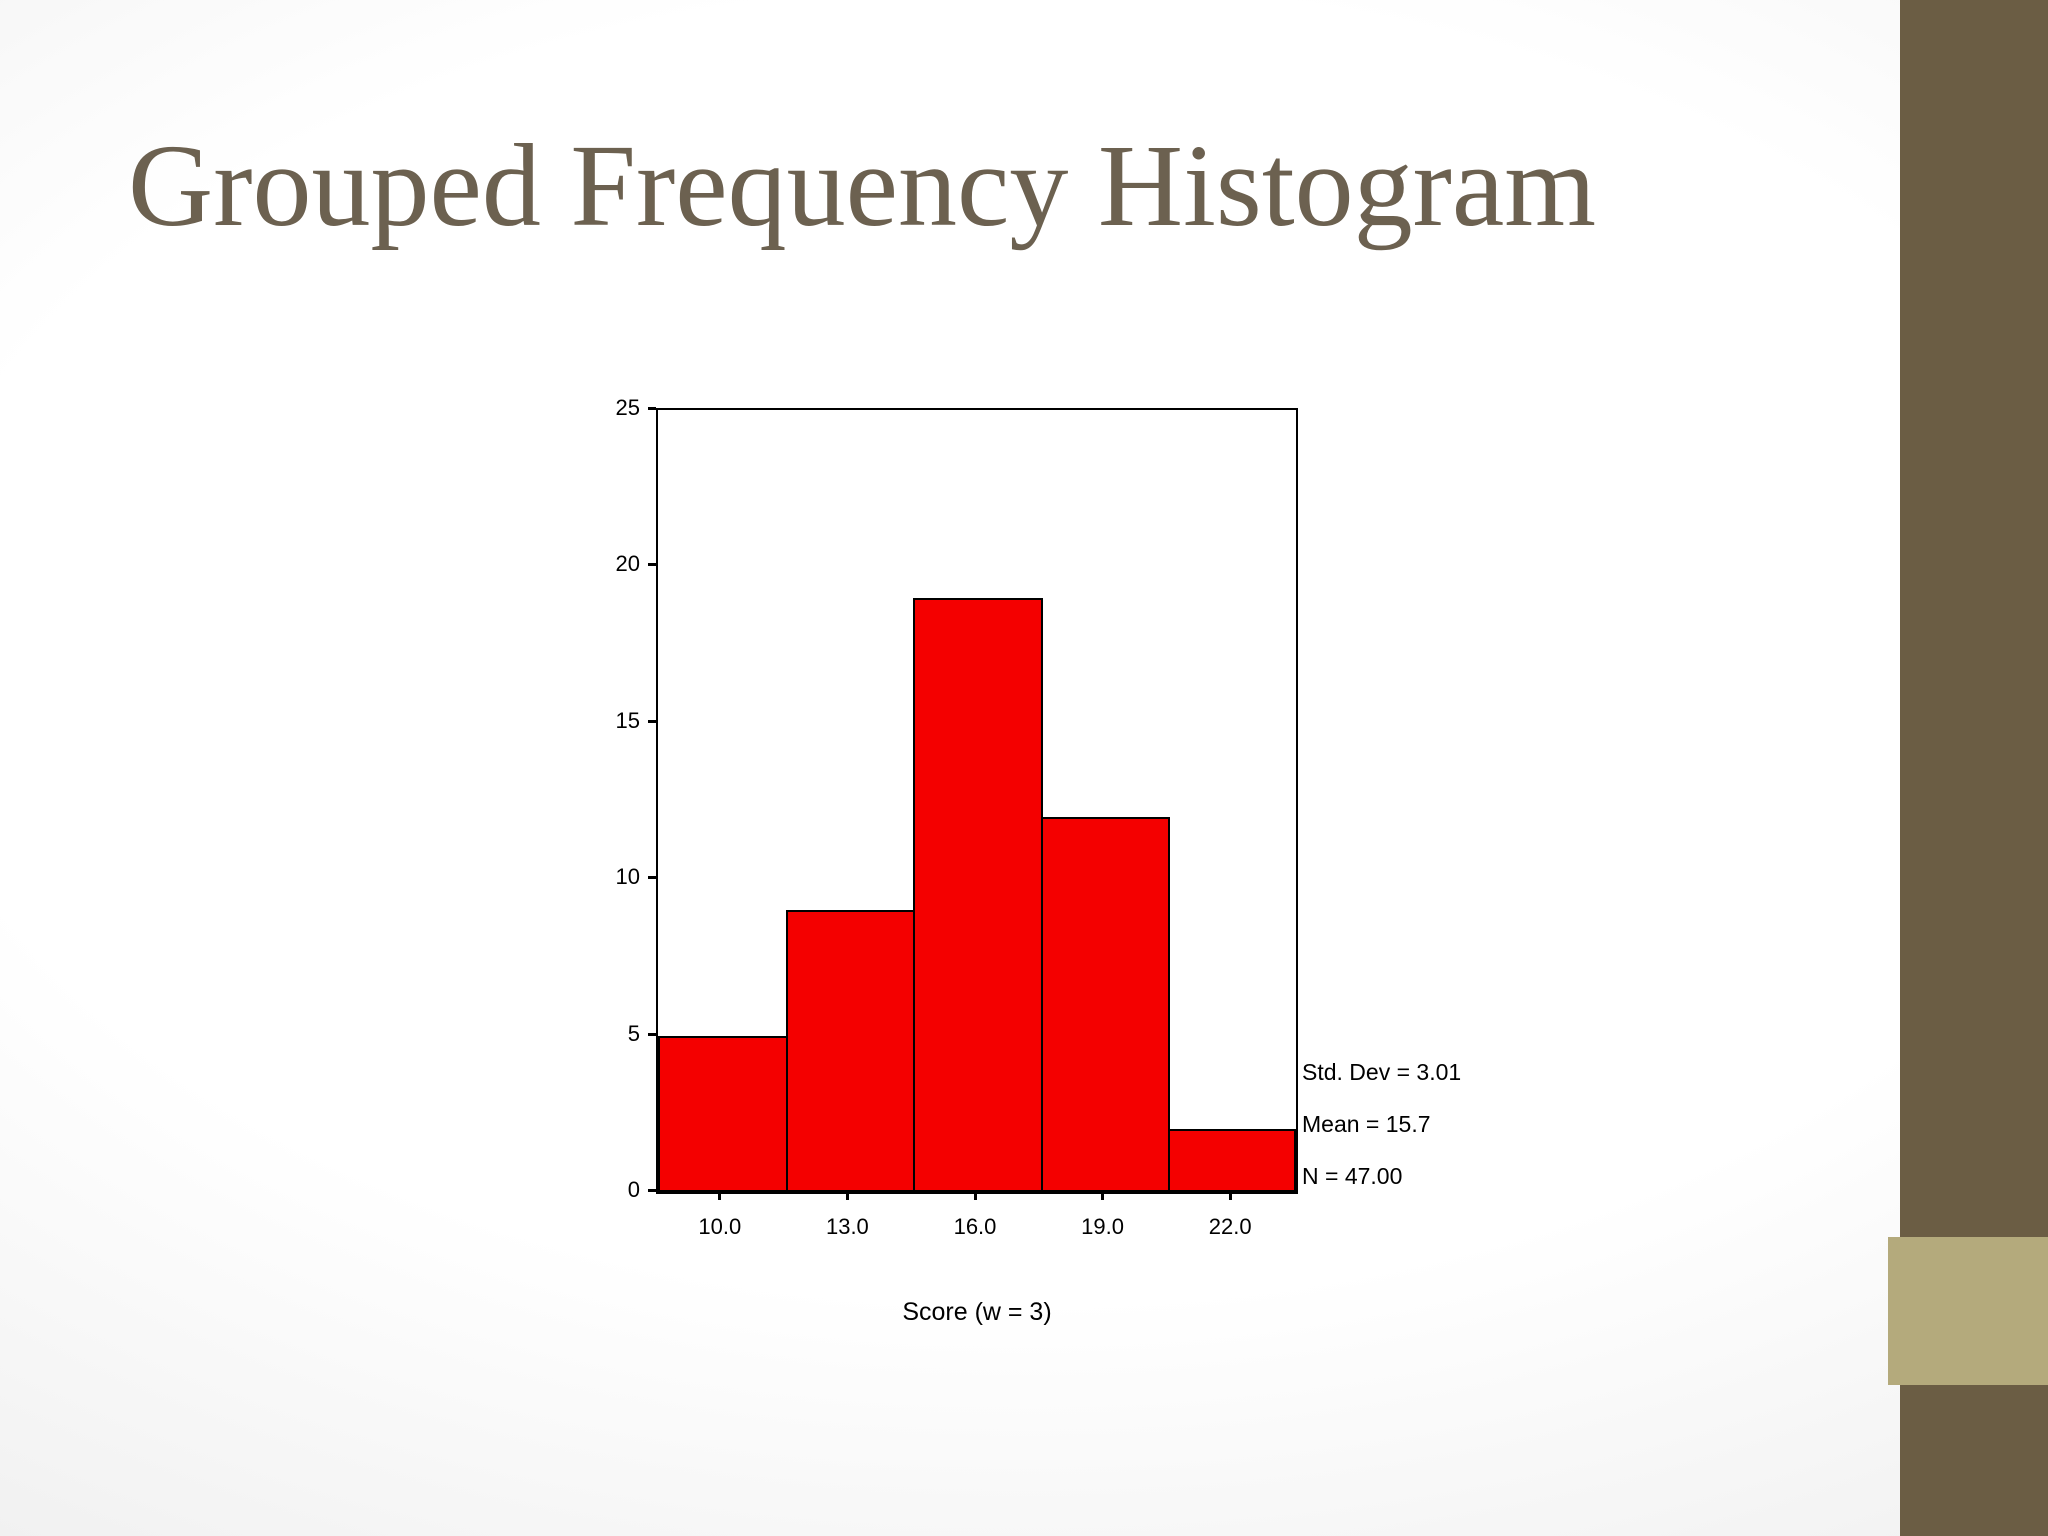 This screenshot has width=2048, height=1536. I want to click on y-tick-label: 0, so click(633, 1189).